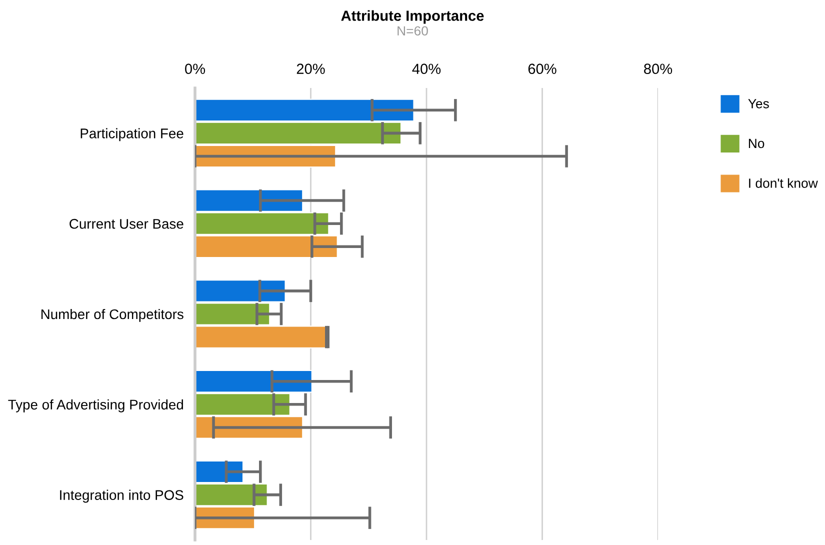 The image size is (825, 545). Describe the element at coordinates (426, 69) in the screenshot. I see `x-tick-label: 40%` at that location.